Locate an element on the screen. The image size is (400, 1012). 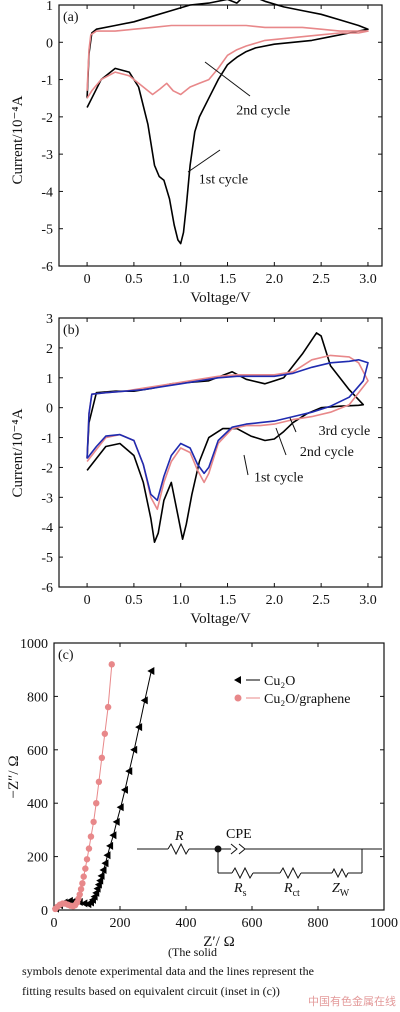
legend-label: Cu₂O is located at coordinates (279, 681).